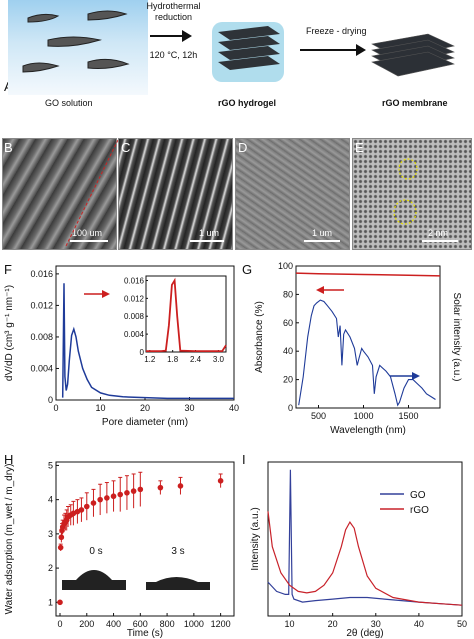 The image size is (474, 639). I want to click on f-ylabel: dV/dD (cm³ g⁻¹ nm⁻¹), so click(9, 333).